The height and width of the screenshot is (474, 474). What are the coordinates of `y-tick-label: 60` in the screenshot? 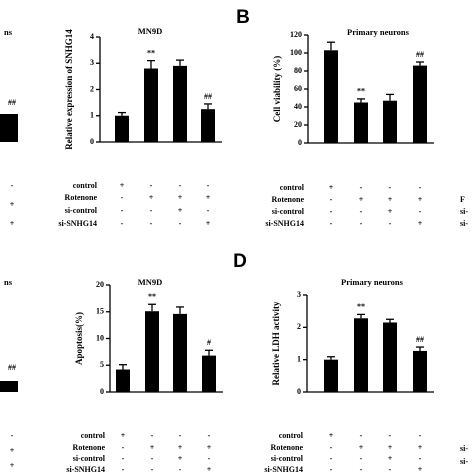 It's located at (298, 88).